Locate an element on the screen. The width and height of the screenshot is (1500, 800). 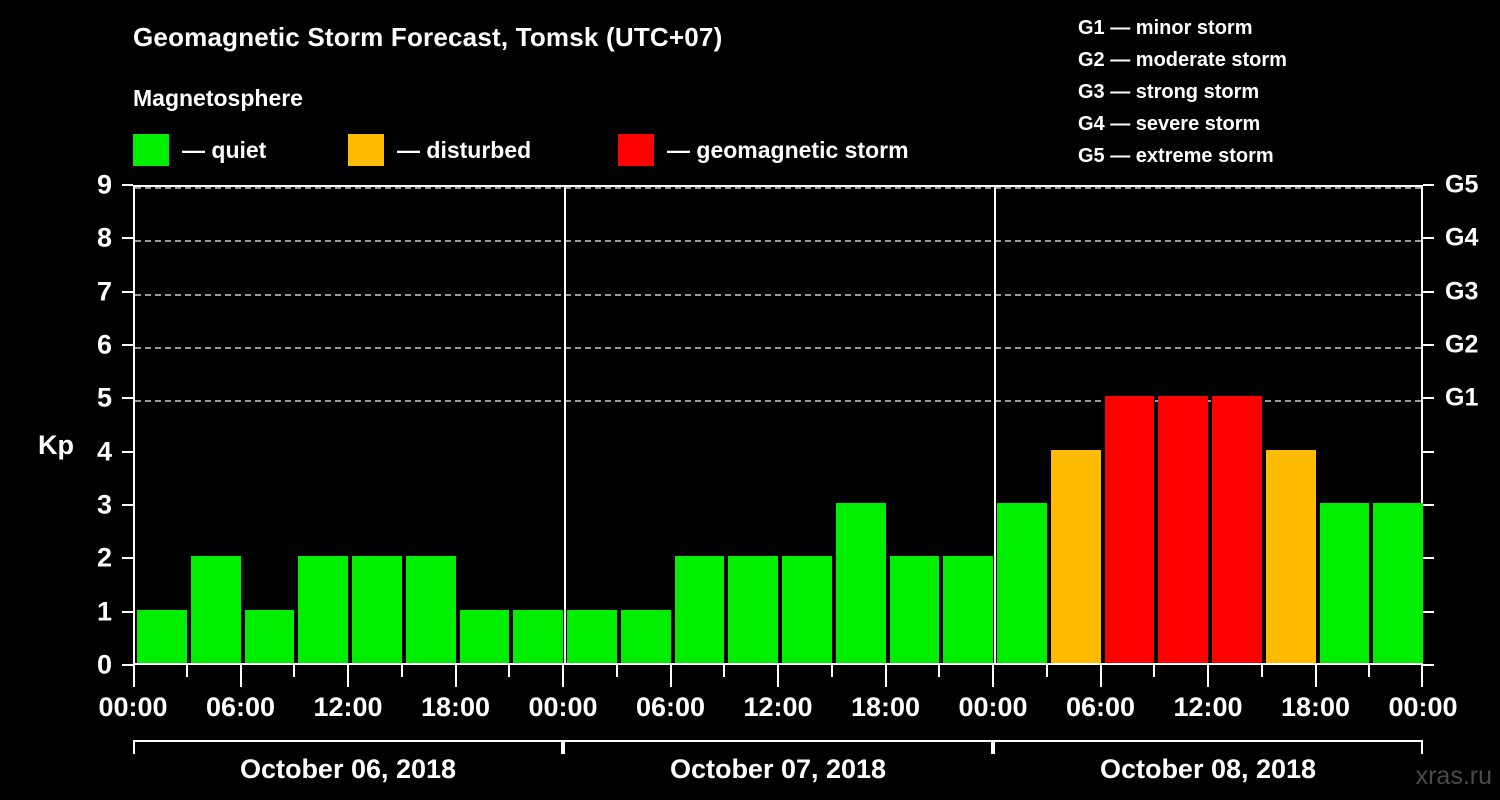
x-tick-label-30h: 06:00 is located at coordinates (670, 707).